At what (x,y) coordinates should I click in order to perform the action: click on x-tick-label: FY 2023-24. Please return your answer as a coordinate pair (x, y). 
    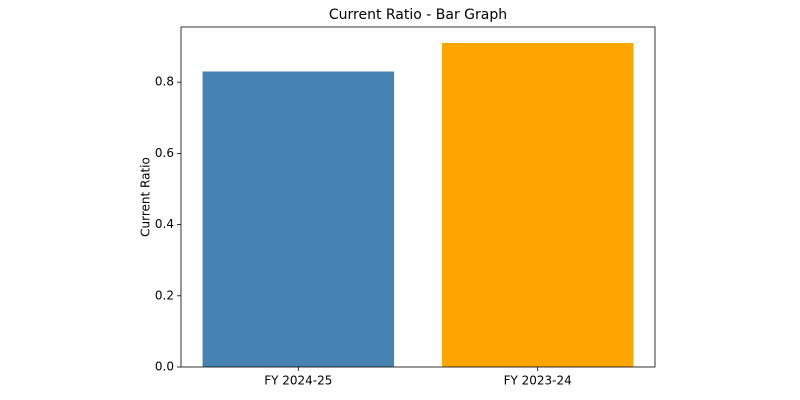
    Looking at the image, I should click on (538, 381).